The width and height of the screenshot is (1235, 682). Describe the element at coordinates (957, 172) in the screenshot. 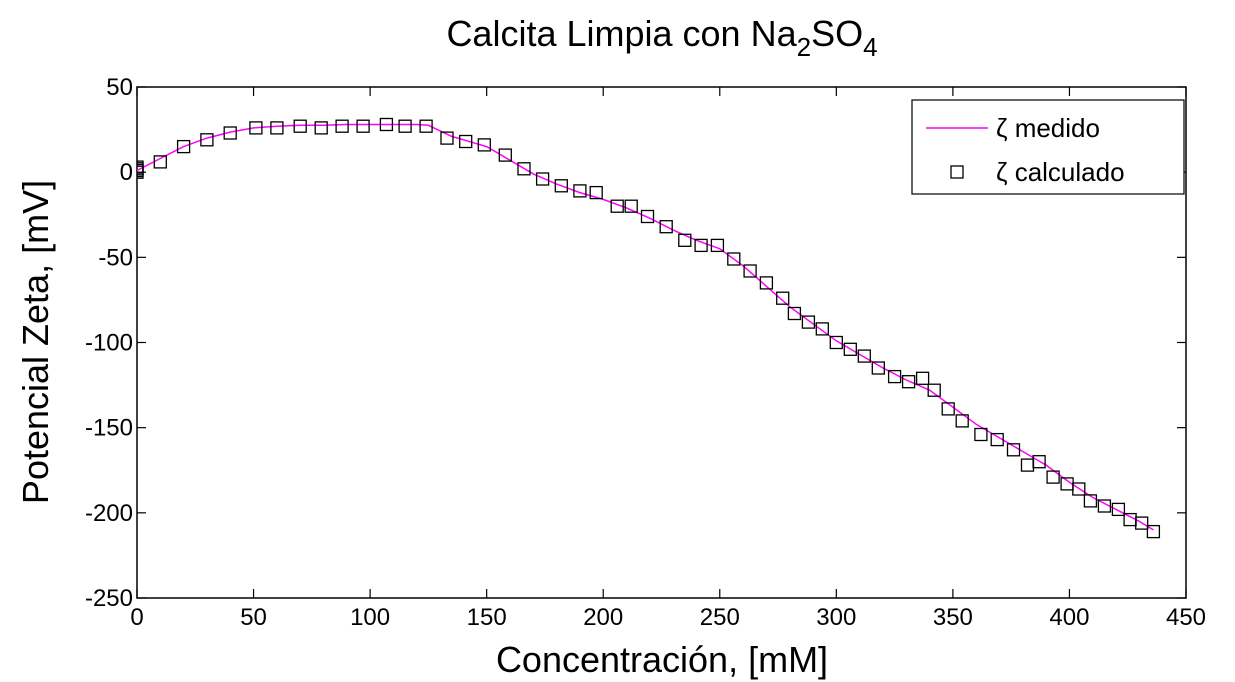

I see `legend-swatch-calculado` at that location.